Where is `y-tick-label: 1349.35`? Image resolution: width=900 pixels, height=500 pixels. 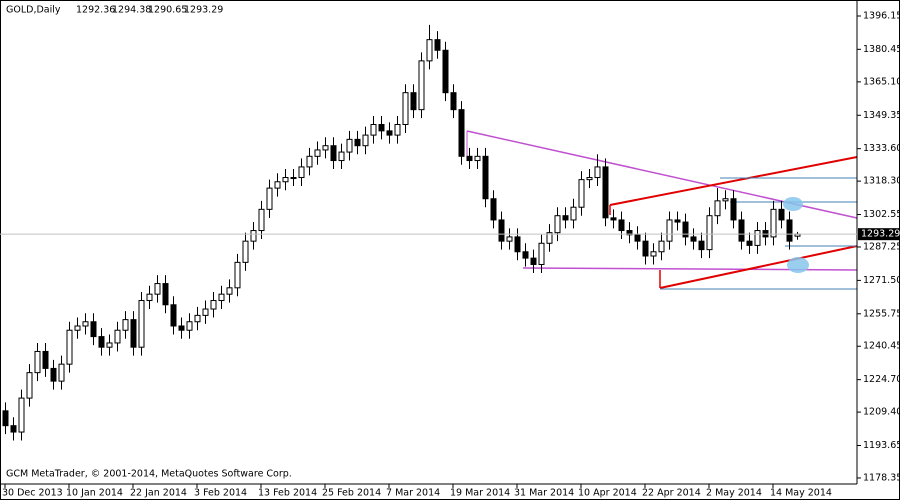
y-tick-label: 1349.35 is located at coordinates (881, 115).